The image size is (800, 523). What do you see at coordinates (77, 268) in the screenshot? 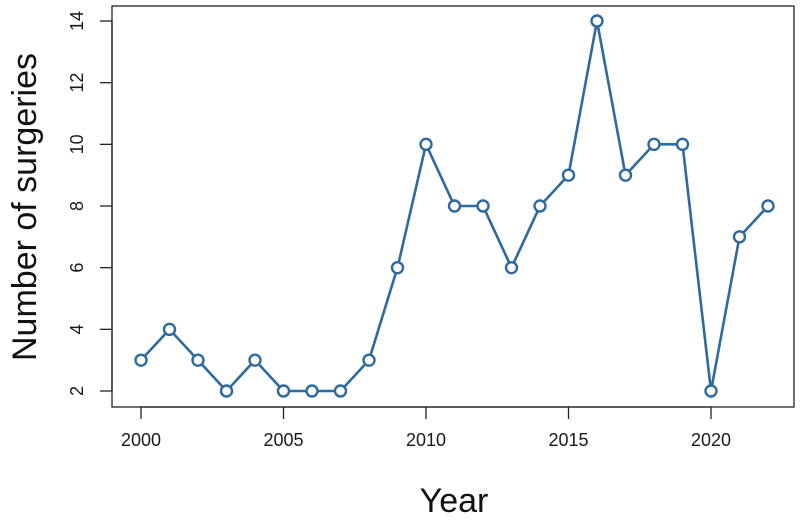
I see `y-tick-label: 6` at bounding box center [77, 268].